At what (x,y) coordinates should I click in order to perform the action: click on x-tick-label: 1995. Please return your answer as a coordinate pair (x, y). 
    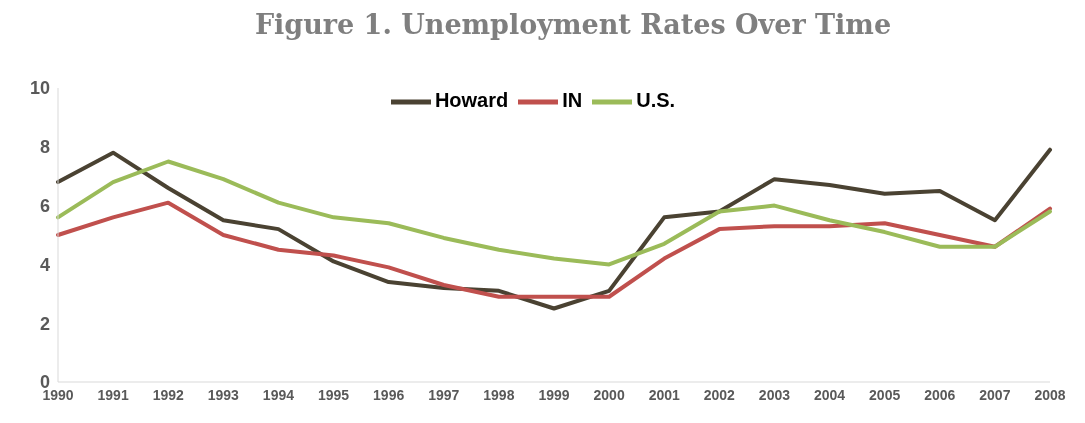
    Looking at the image, I should click on (333, 394).